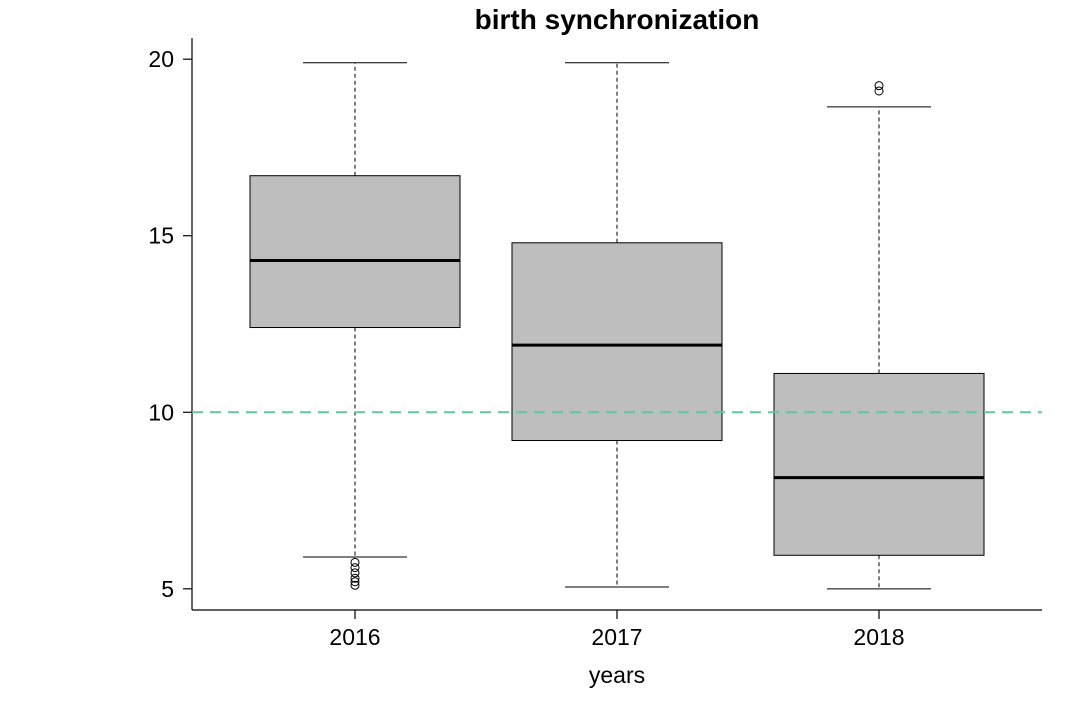 This screenshot has height=706, width=1080. Describe the element at coordinates (354, 637) in the screenshot. I see `x-tick-label: 2016` at that location.